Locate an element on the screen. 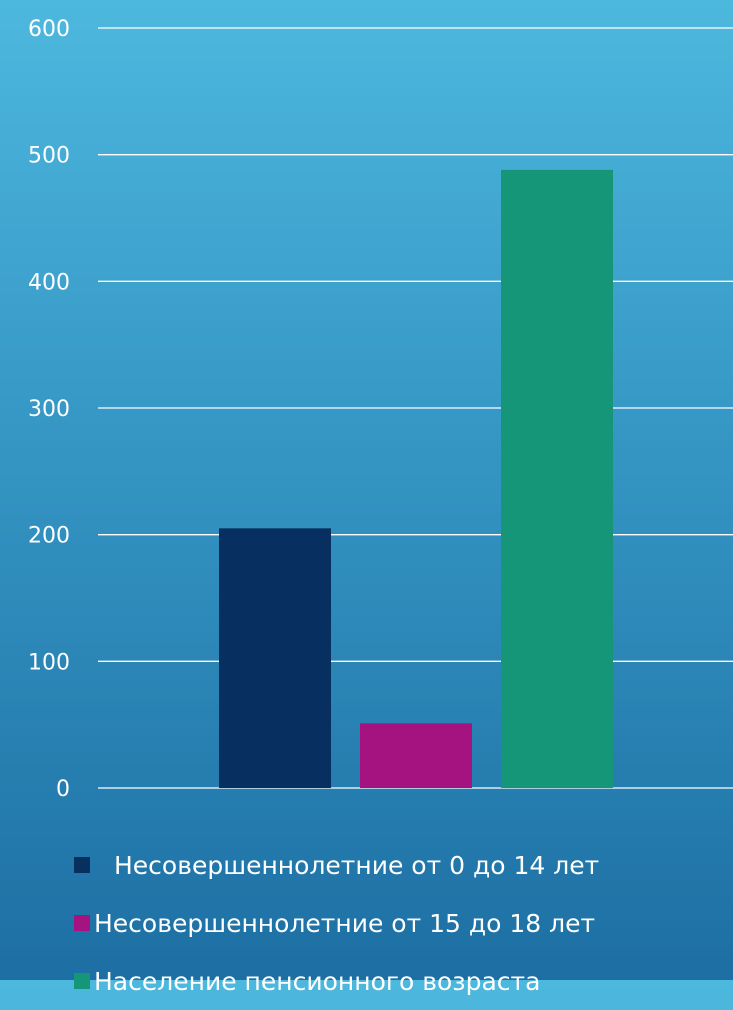  legend-label-pension: Население пенсионного возраста is located at coordinates (317, 981).